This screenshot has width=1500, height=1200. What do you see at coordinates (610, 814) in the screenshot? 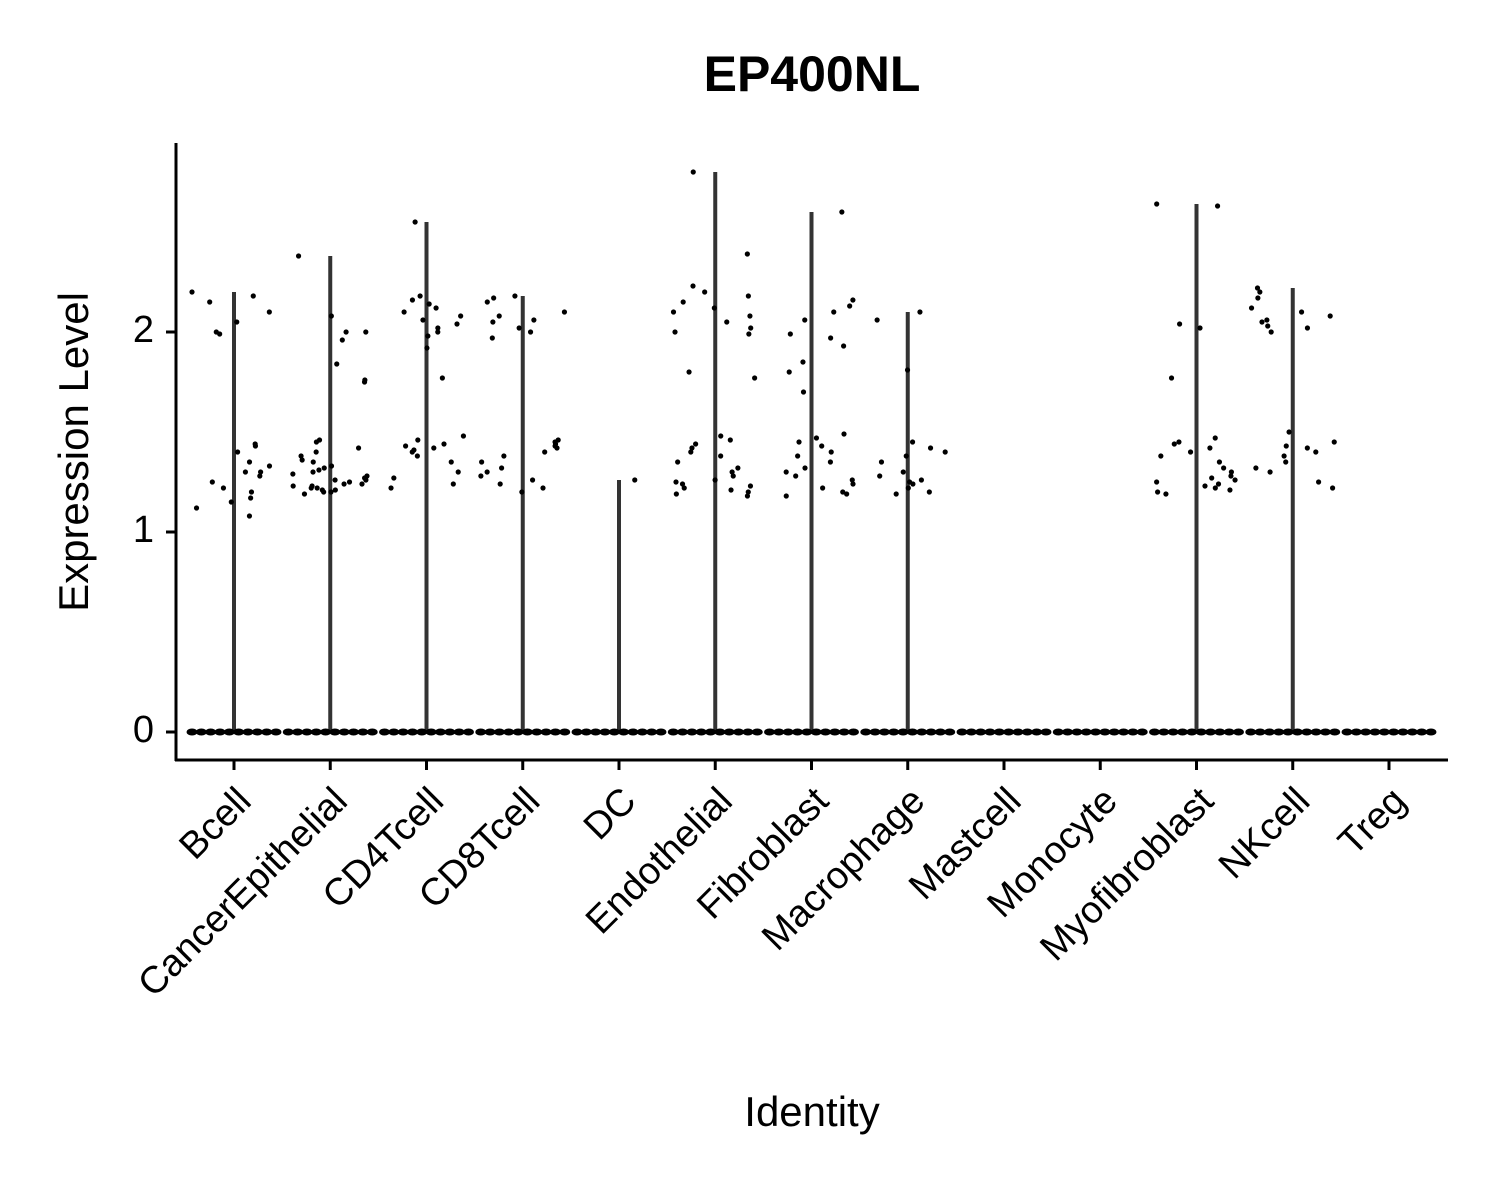
I see `x-tick-label: DC` at bounding box center [610, 814].